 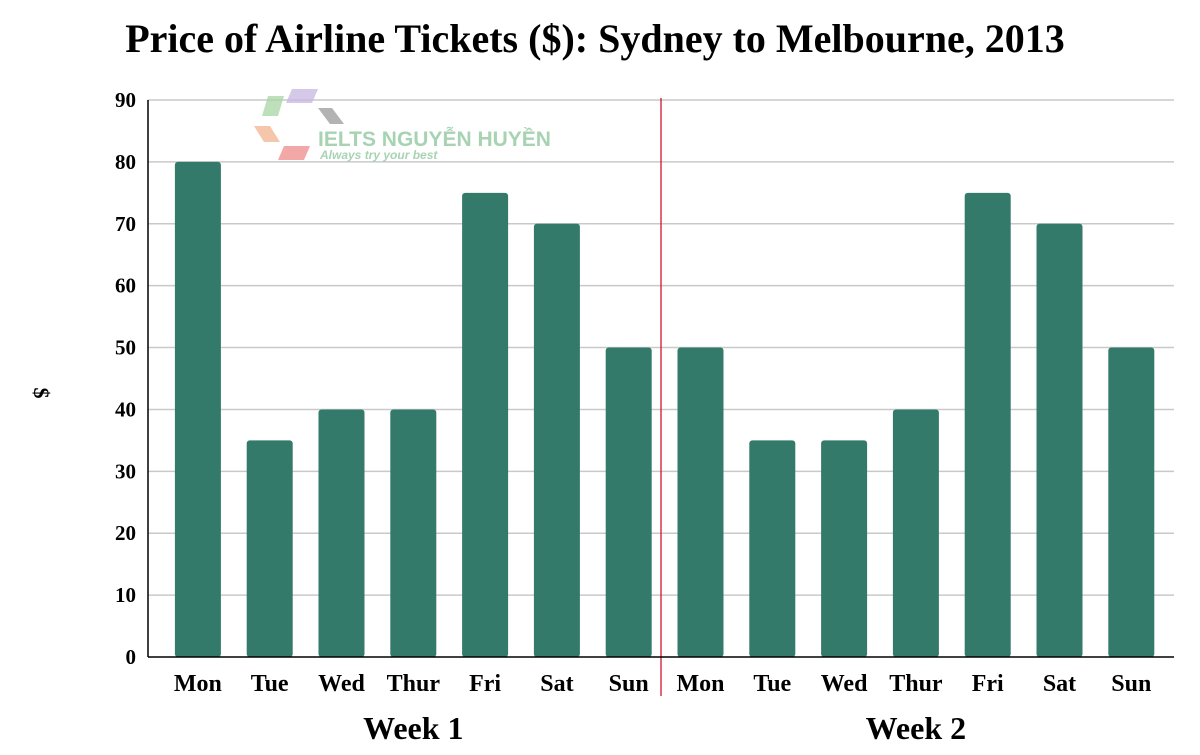 I want to click on week-label-1: Week 1, so click(x=413, y=728).